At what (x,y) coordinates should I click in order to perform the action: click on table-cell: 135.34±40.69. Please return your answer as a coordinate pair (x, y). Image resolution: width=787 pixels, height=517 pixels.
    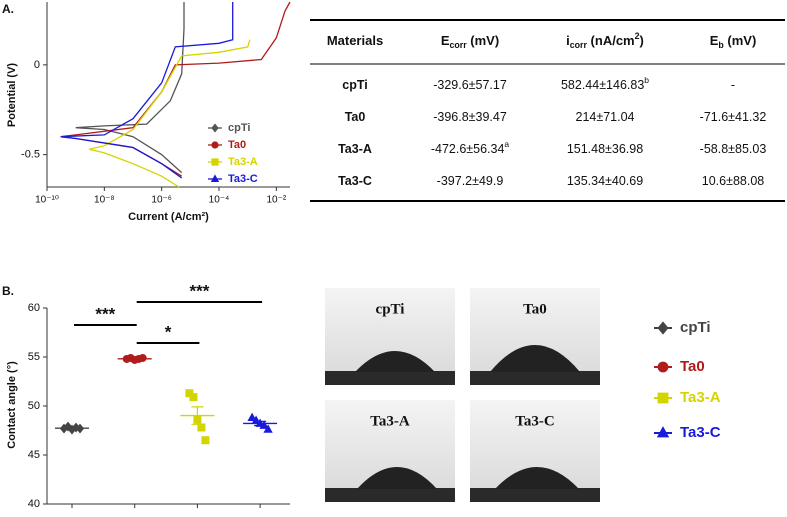
    Looking at the image, I should click on (605, 181).